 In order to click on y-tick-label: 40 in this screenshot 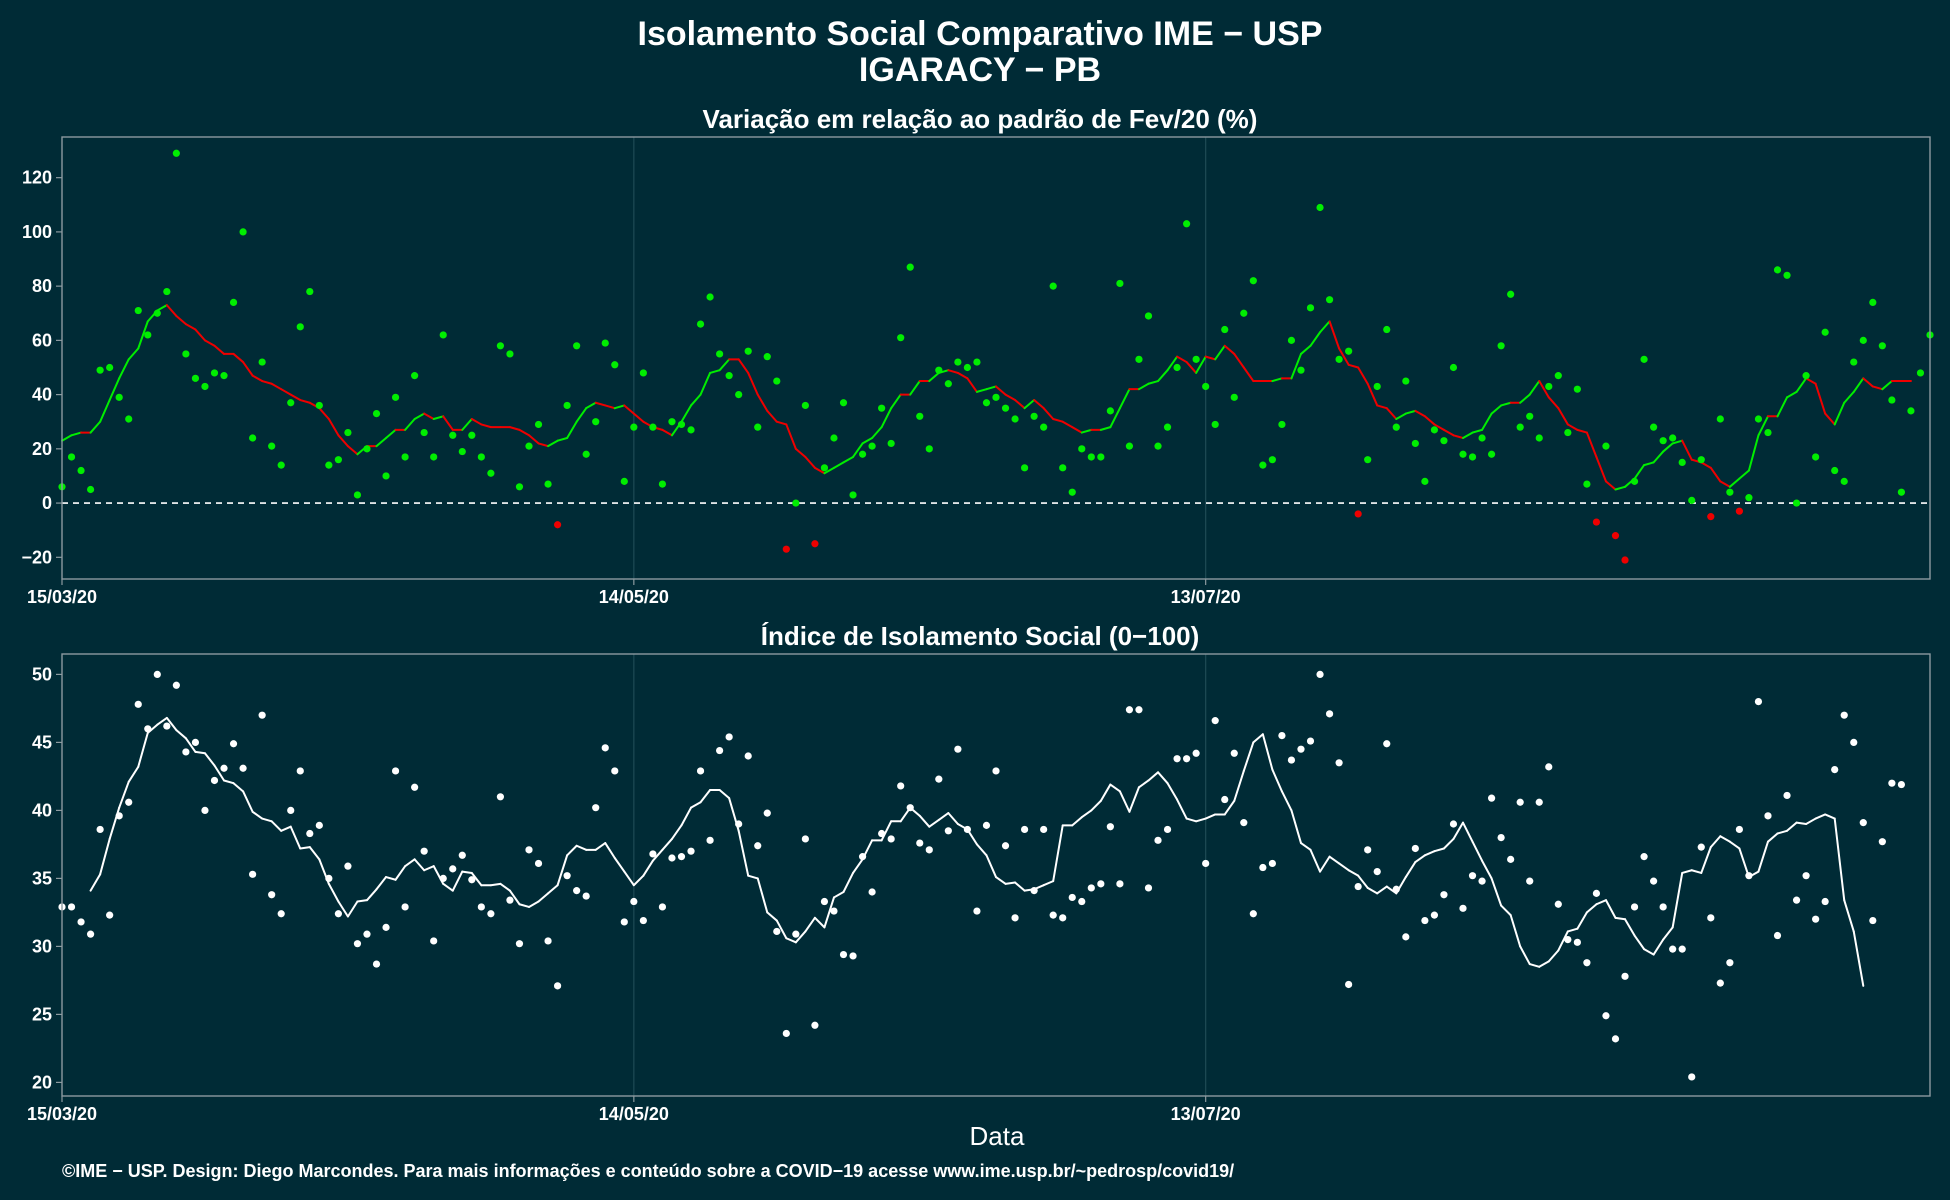, I will do `click(42, 810)`.